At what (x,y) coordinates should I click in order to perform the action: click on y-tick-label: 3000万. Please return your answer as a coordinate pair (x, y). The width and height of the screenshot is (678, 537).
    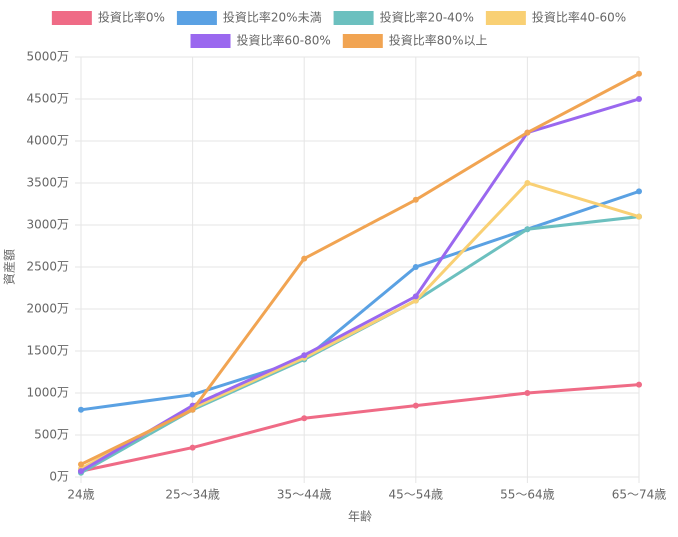
    Looking at the image, I should click on (47, 225).